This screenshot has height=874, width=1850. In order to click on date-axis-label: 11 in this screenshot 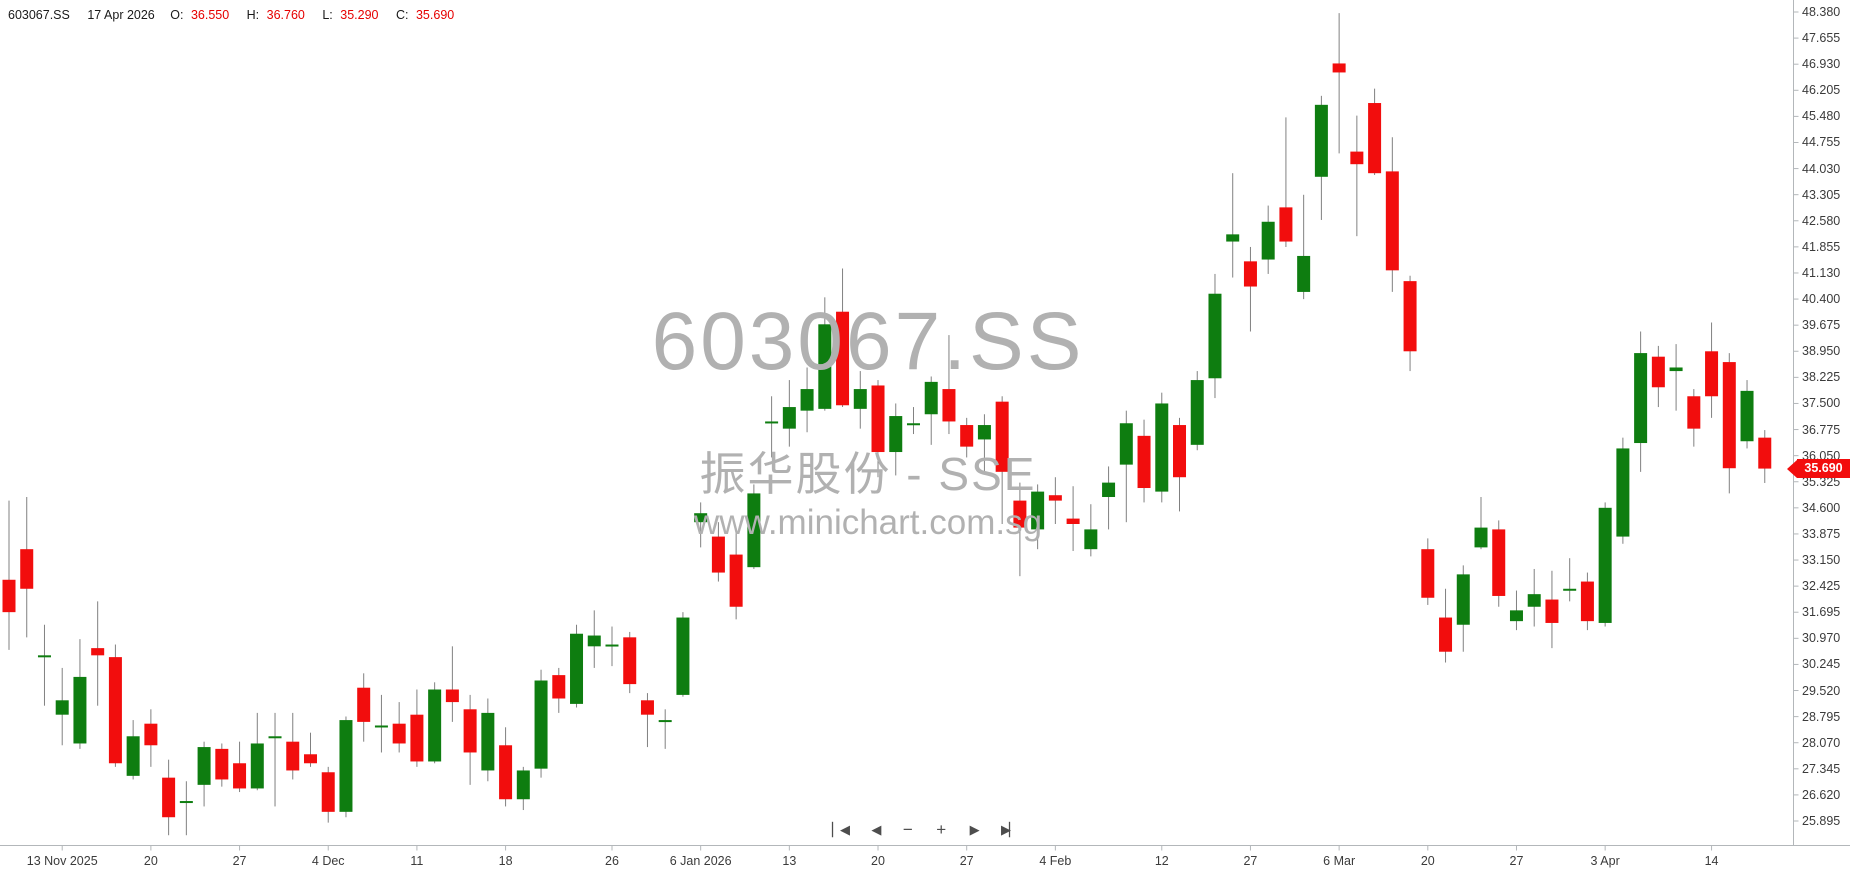, I will do `click(417, 861)`.